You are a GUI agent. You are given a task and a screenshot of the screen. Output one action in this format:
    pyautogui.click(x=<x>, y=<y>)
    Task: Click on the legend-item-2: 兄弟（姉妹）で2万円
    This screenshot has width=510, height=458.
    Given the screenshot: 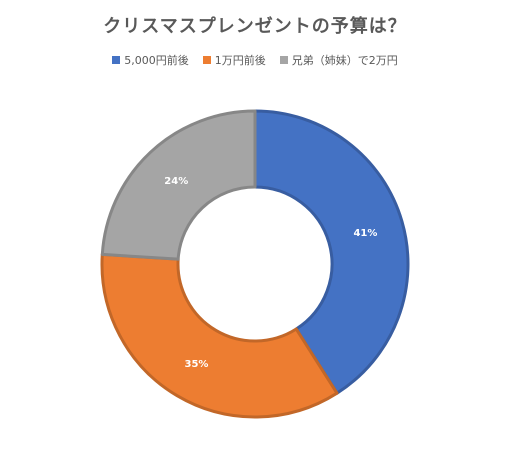 What is the action you would take?
    pyautogui.click(x=338, y=60)
    